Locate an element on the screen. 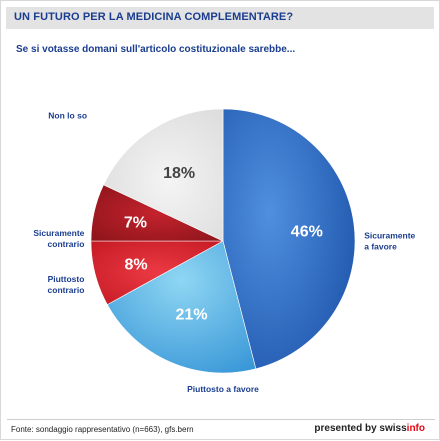 The image size is (440, 441). pie-slice-piuttosto-a-favore is located at coordinates (181, 307).